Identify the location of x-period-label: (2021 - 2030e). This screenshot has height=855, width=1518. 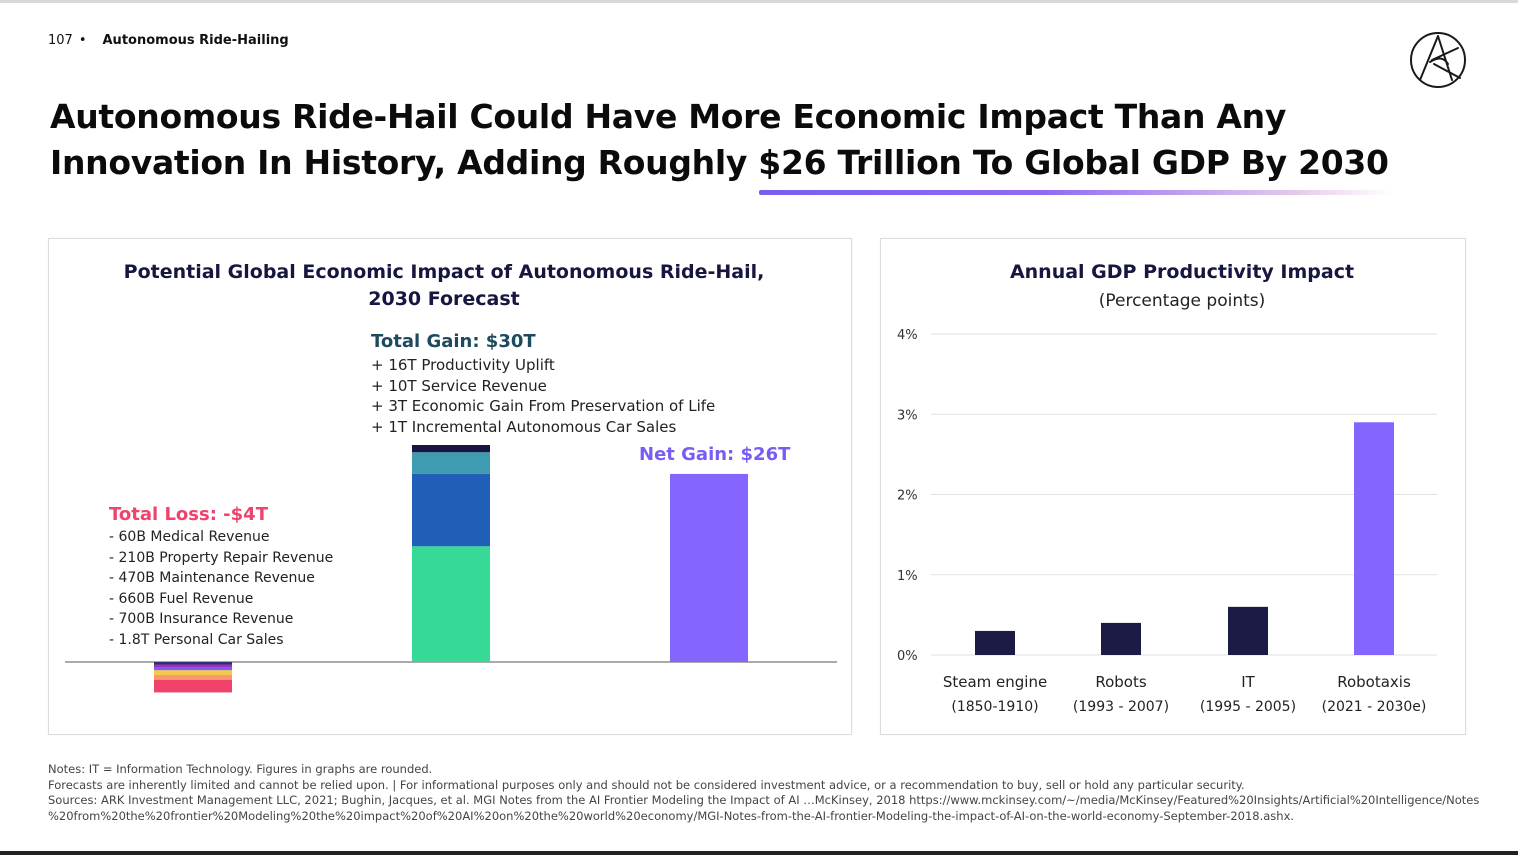
(1374, 707).